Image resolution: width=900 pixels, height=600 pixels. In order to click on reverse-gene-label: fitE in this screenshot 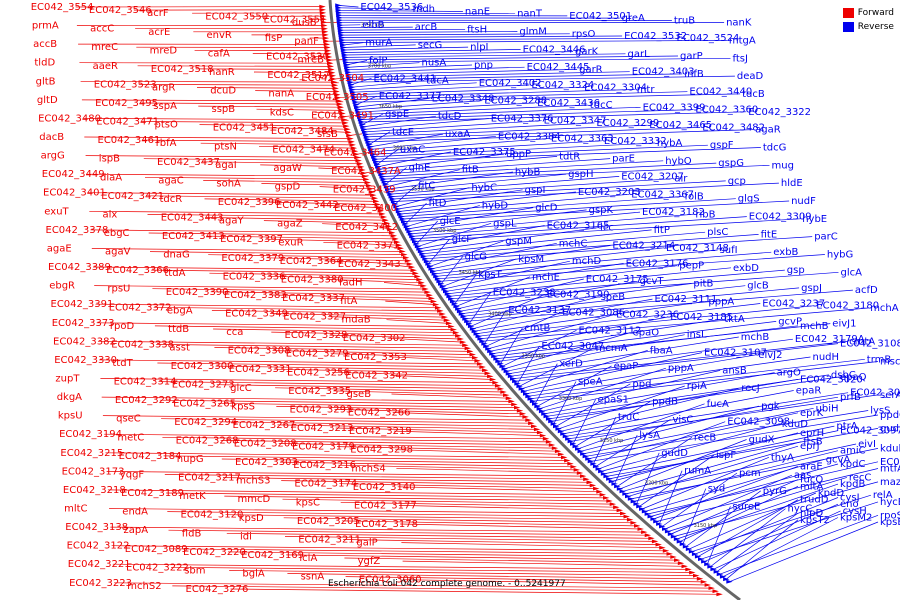, I will do `click(769, 234)`.